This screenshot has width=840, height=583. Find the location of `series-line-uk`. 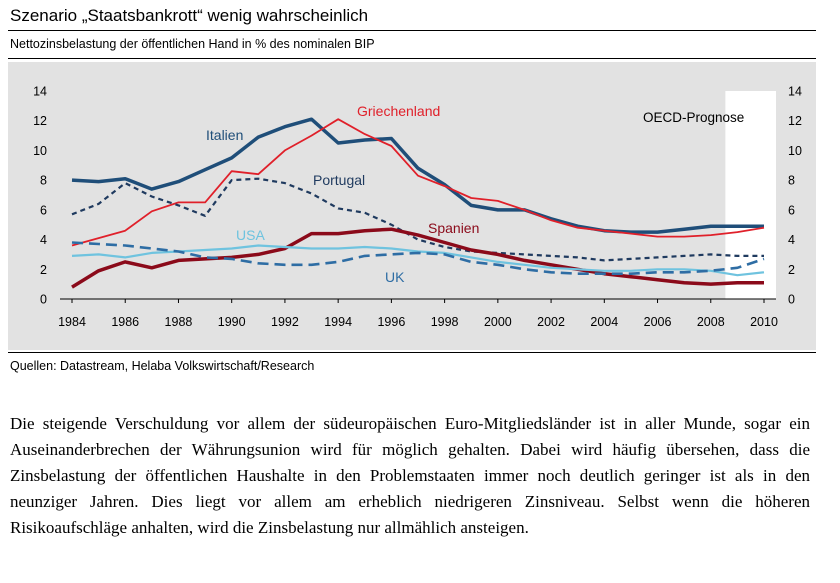

series-line-uk is located at coordinates (418, 258).